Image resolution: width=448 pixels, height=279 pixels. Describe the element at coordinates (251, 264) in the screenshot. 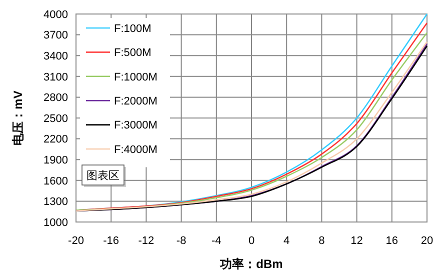

I see `x-axis-title: 功率：dBm` at that location.